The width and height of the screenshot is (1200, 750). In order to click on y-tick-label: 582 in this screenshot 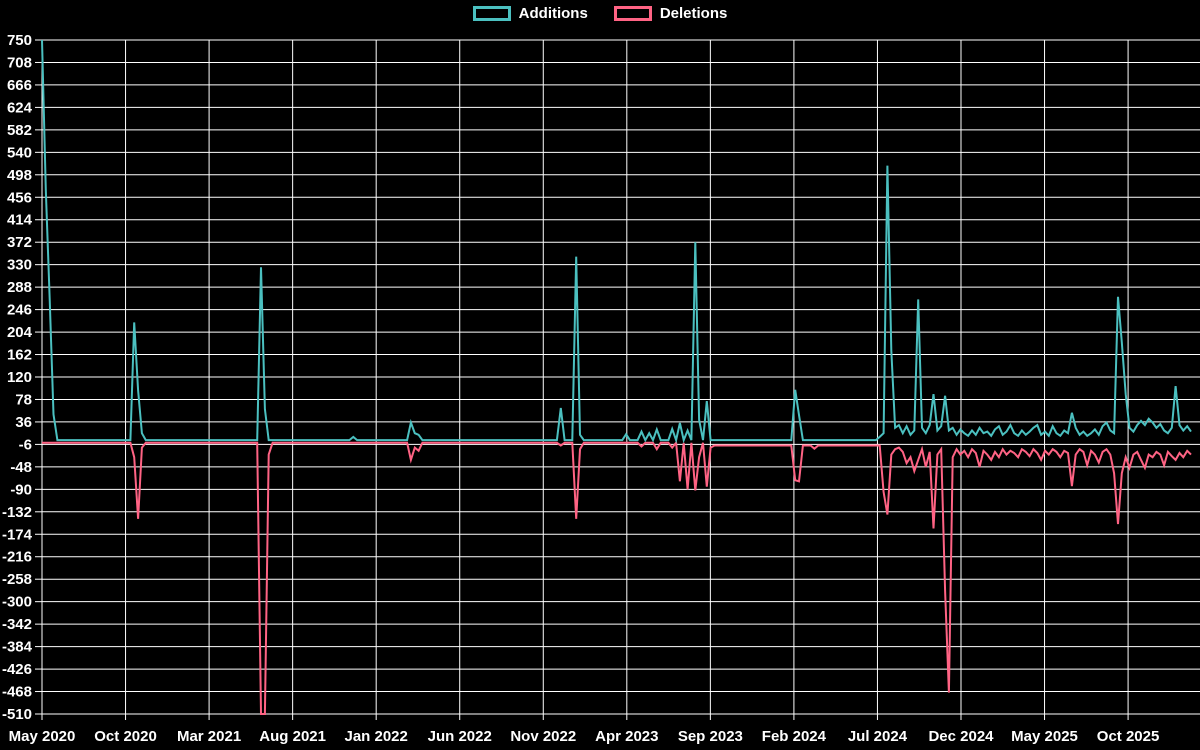, I will do `click(19, 130)`.